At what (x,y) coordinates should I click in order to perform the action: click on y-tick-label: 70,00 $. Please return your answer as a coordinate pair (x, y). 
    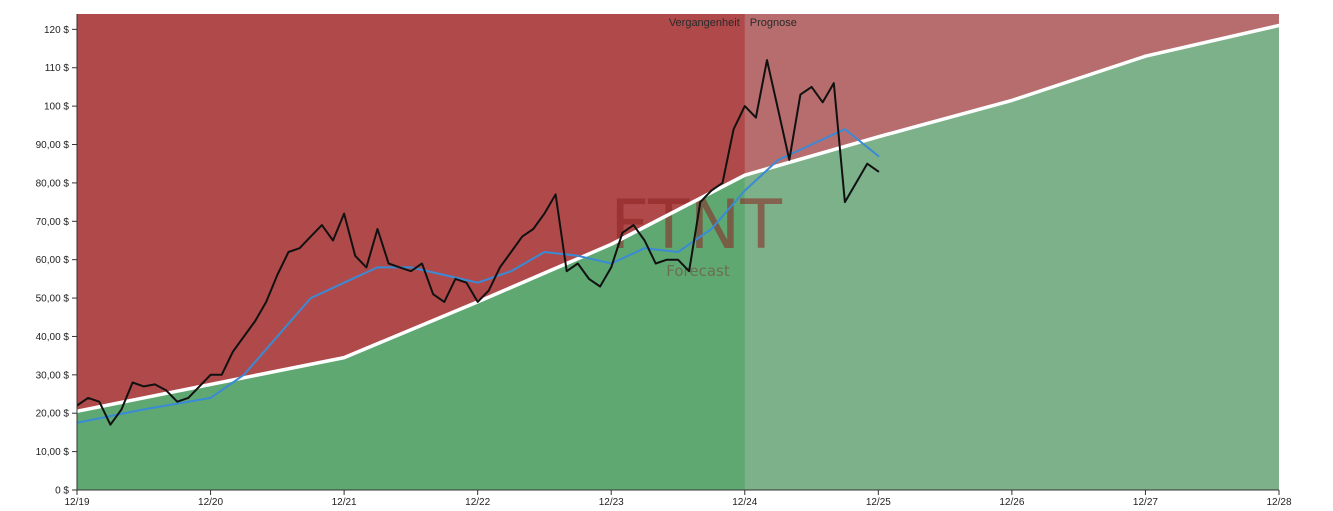
    Looking at the image, I should click on (53, 222).